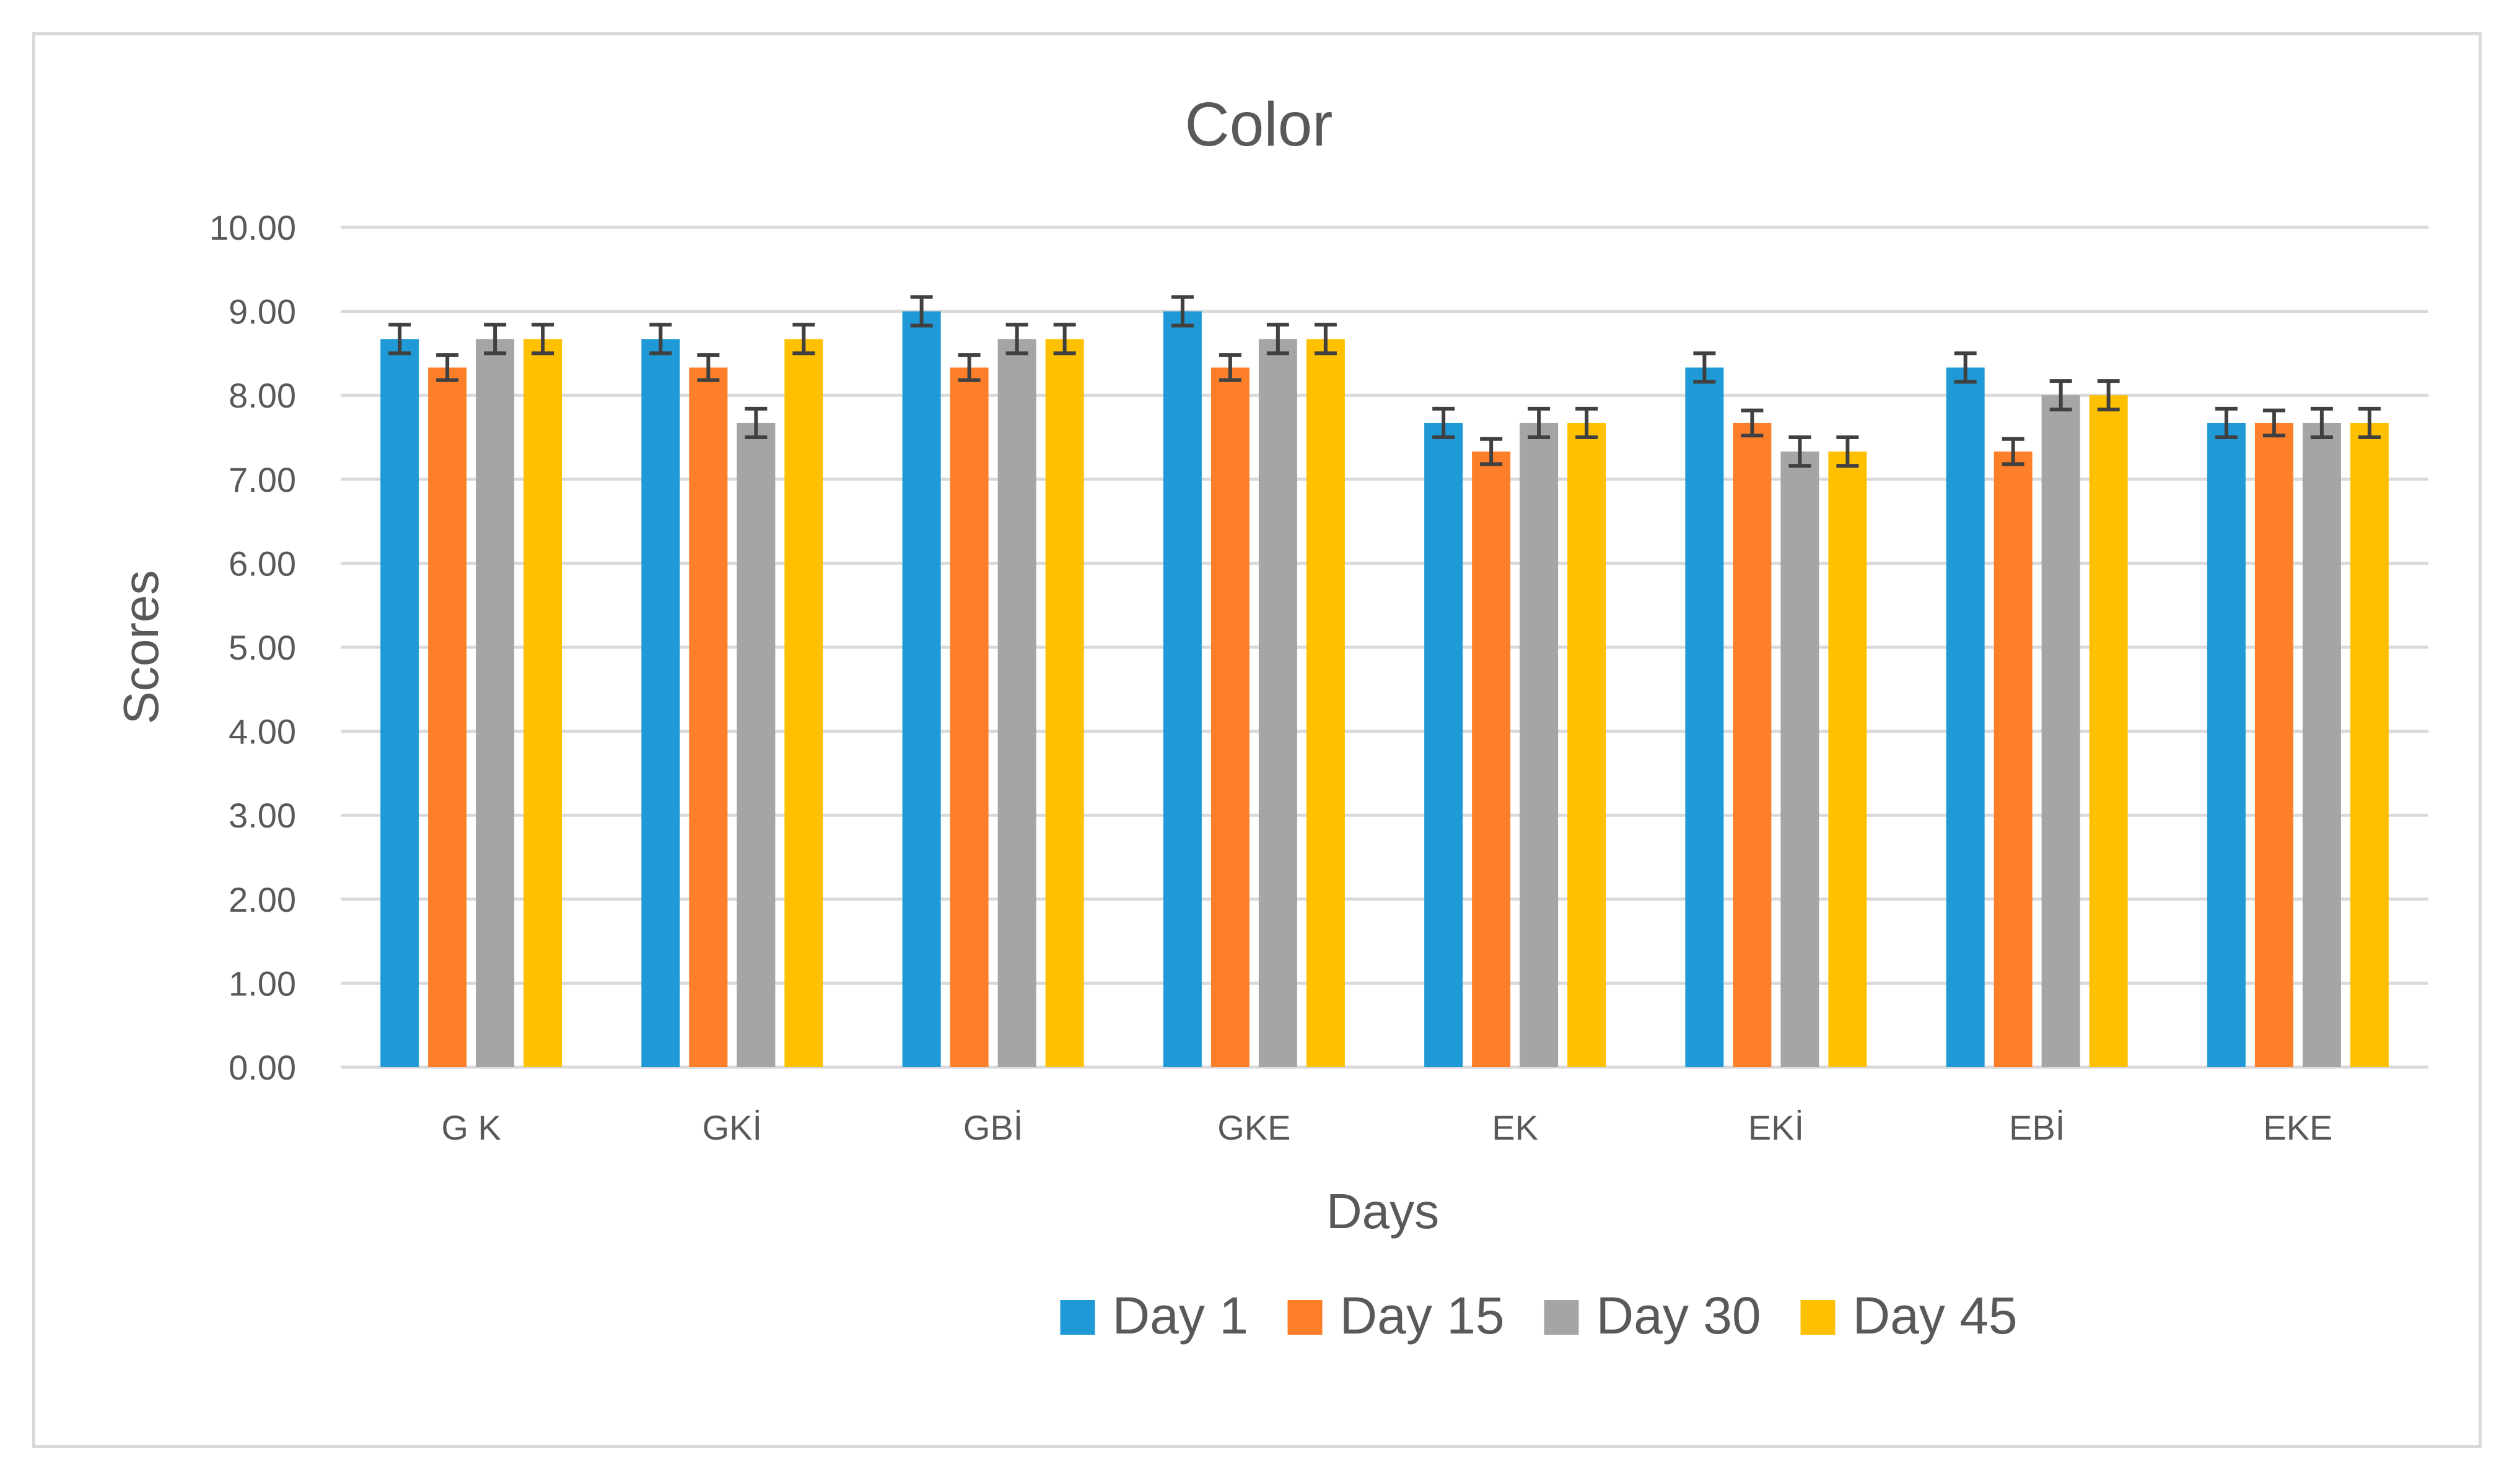 The width and height of the screenshot is (2517, 1484). I want to click on x-tick-label: GBİ, so click(993, 1127).